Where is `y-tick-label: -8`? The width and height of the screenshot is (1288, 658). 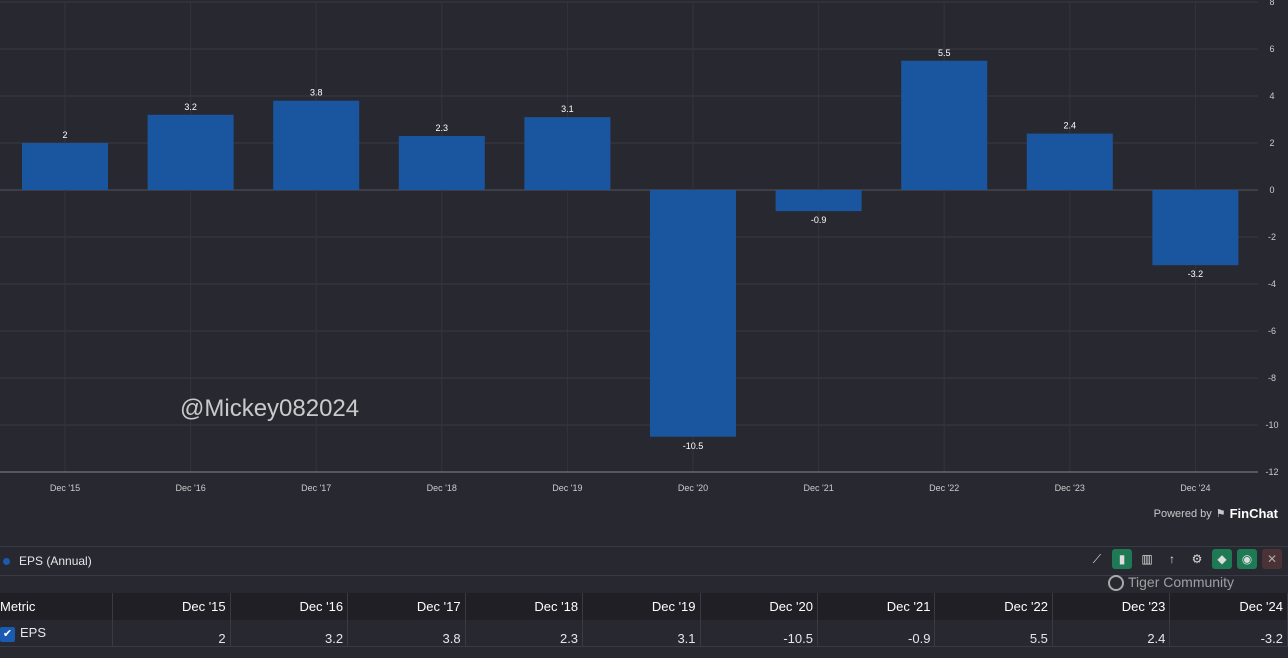
y-tick-label: -8 is located at coordinates (1272, 378).